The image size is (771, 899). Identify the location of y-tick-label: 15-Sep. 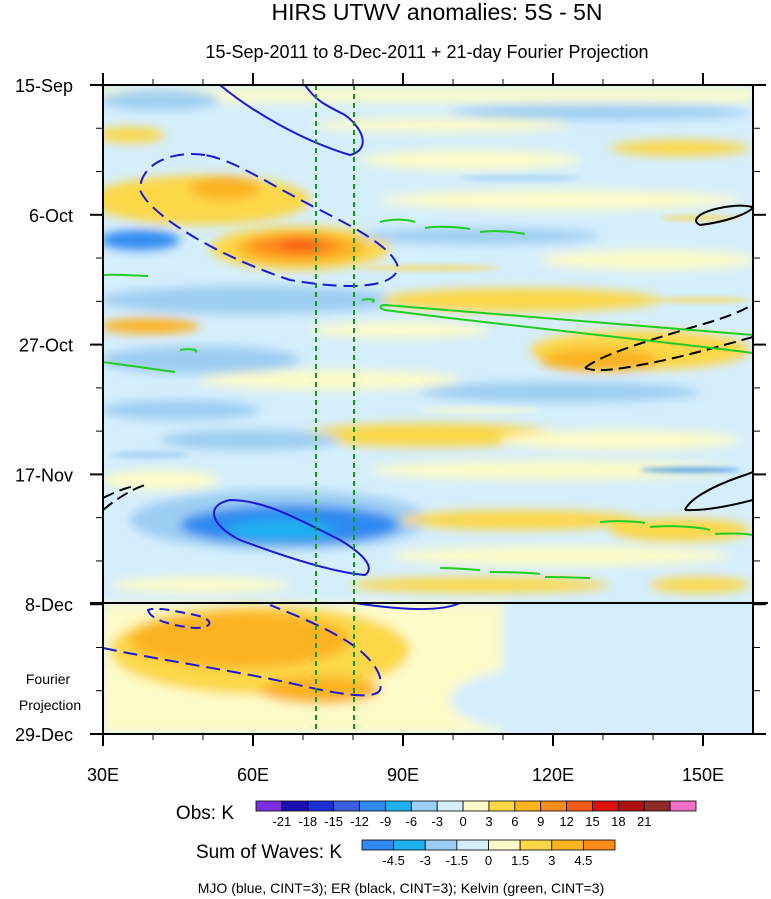
(44, 86).